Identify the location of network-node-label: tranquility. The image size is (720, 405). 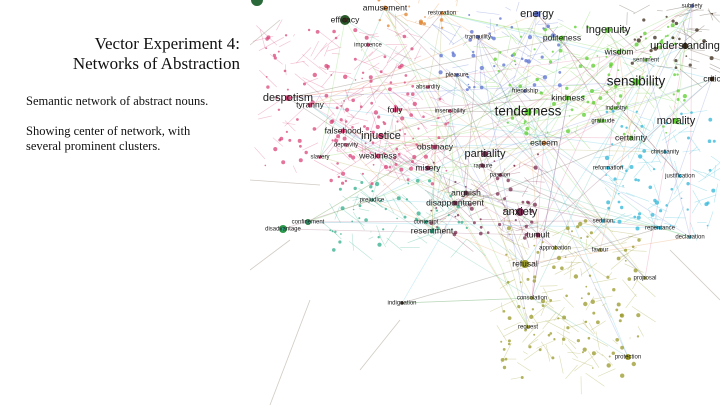
(478, 38).